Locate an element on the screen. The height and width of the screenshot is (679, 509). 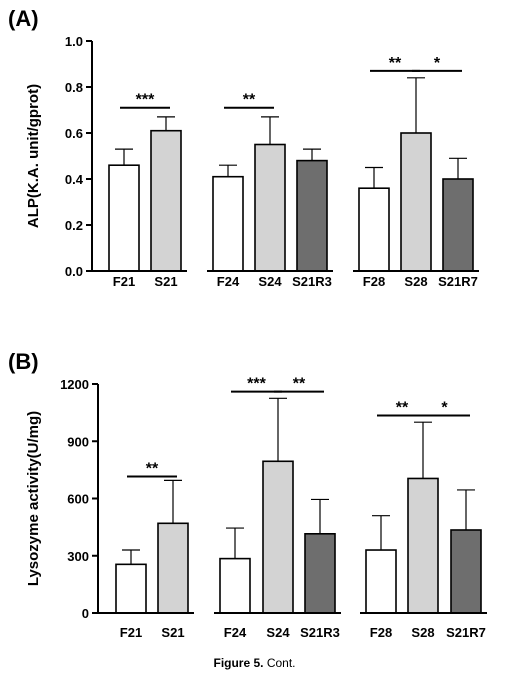
panel-a-bar-f21 is located at coordinates (124, 218).